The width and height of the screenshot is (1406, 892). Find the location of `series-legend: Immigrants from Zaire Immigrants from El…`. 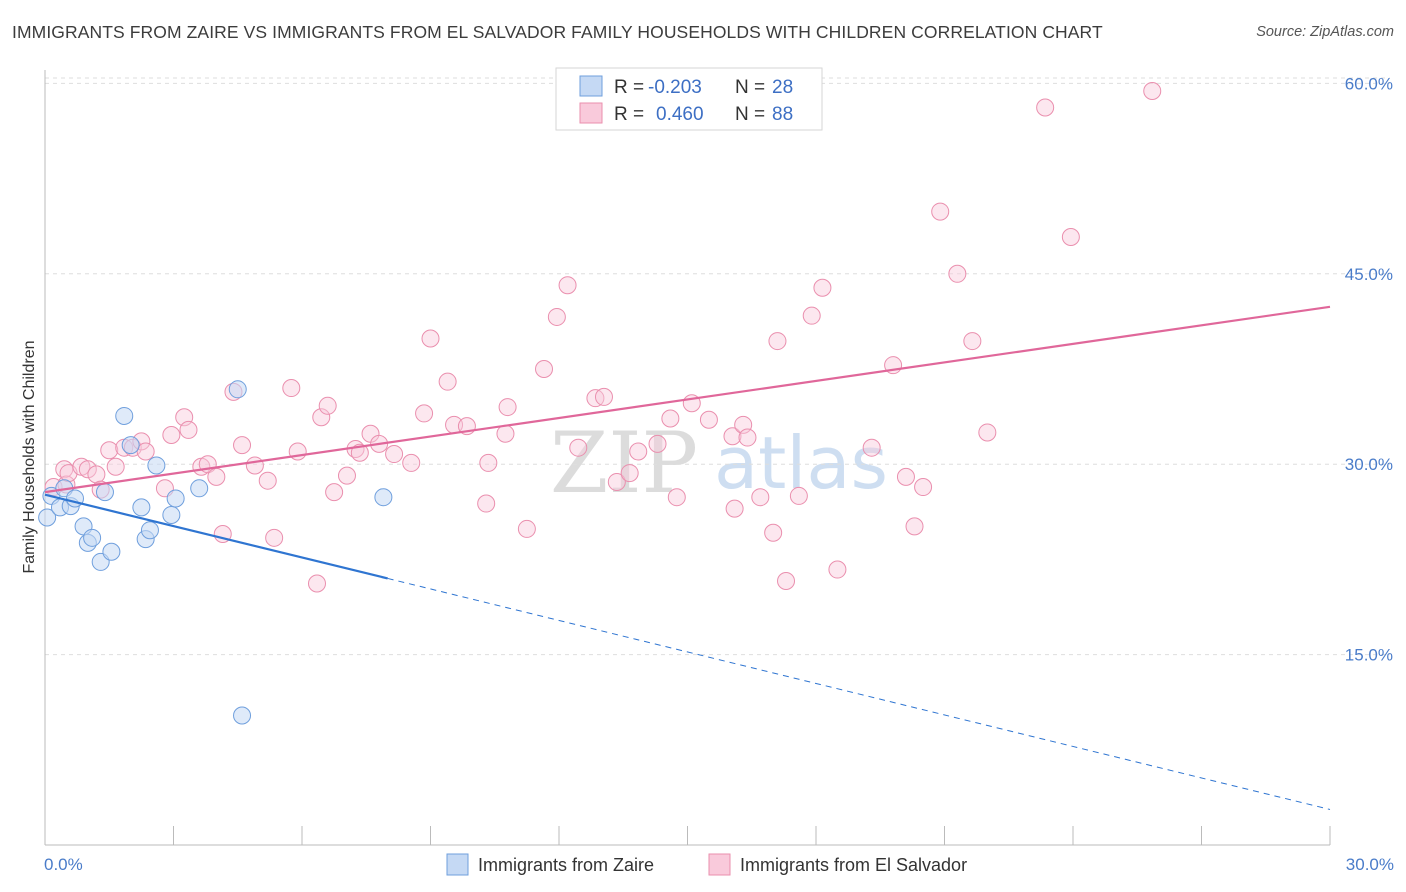

series-legend: Immigrants from Zaire Immigrants from El… is located at coordinates (706, 864).